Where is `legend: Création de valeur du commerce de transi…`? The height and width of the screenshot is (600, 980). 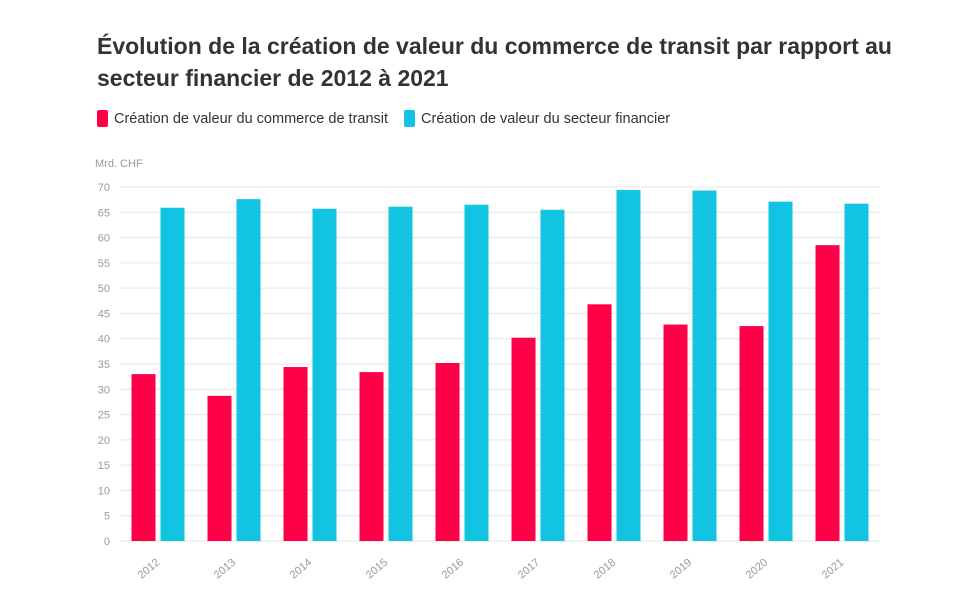
legend: Création de valeur du commerce de transi… is located at coordinates (383, 118).